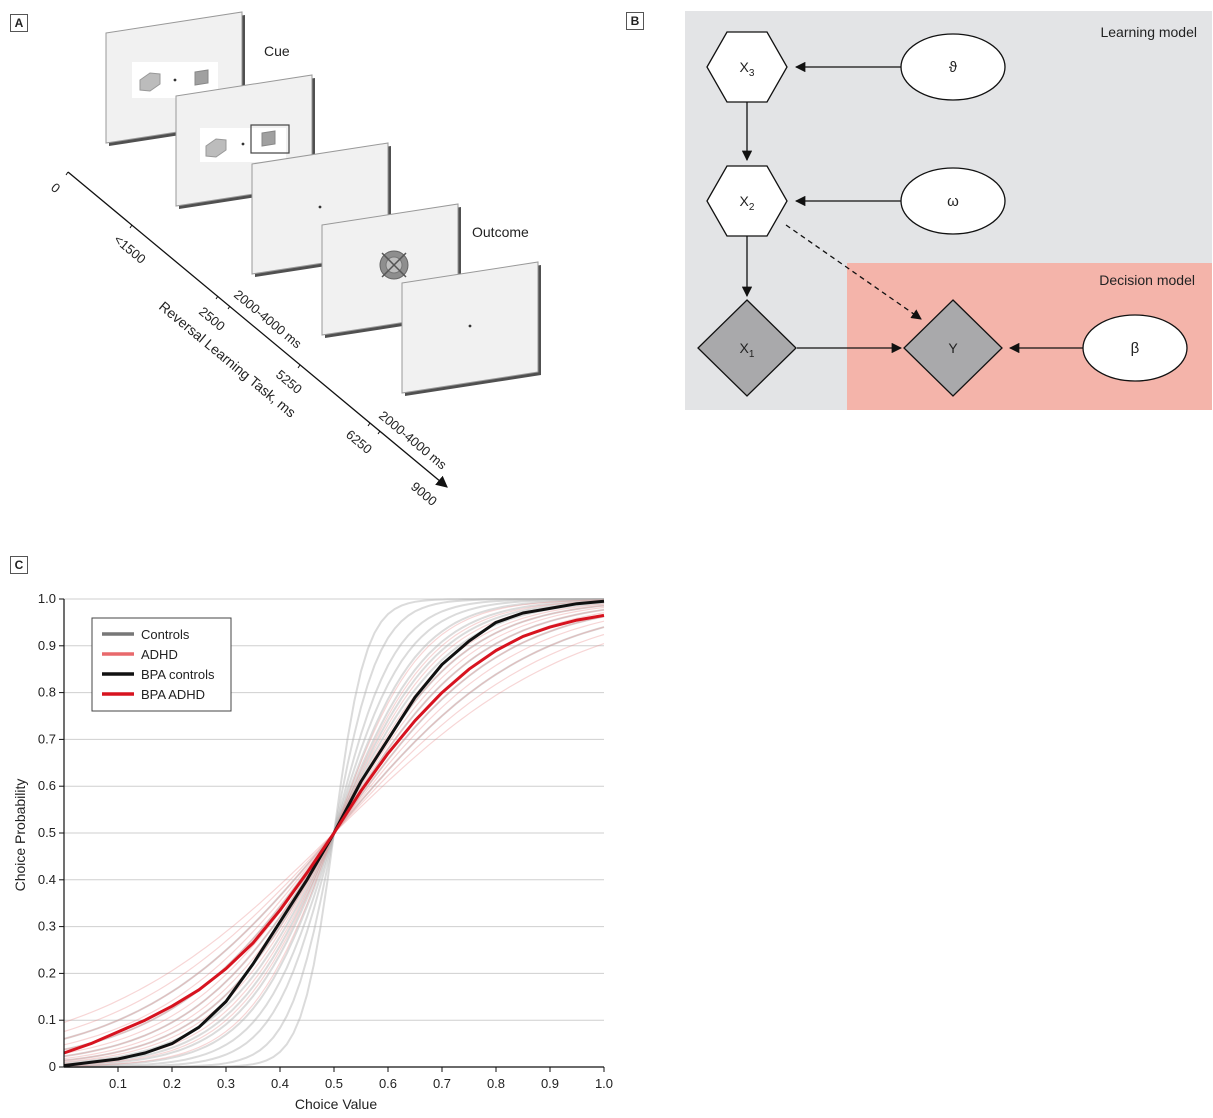 Image resolution: width=1213 pixels, height=1118 pixels. What do you see at coordinates (47, 926) in the screenshot?
I see `y-tick-label: 0.3` at bounding box center [47, 926].